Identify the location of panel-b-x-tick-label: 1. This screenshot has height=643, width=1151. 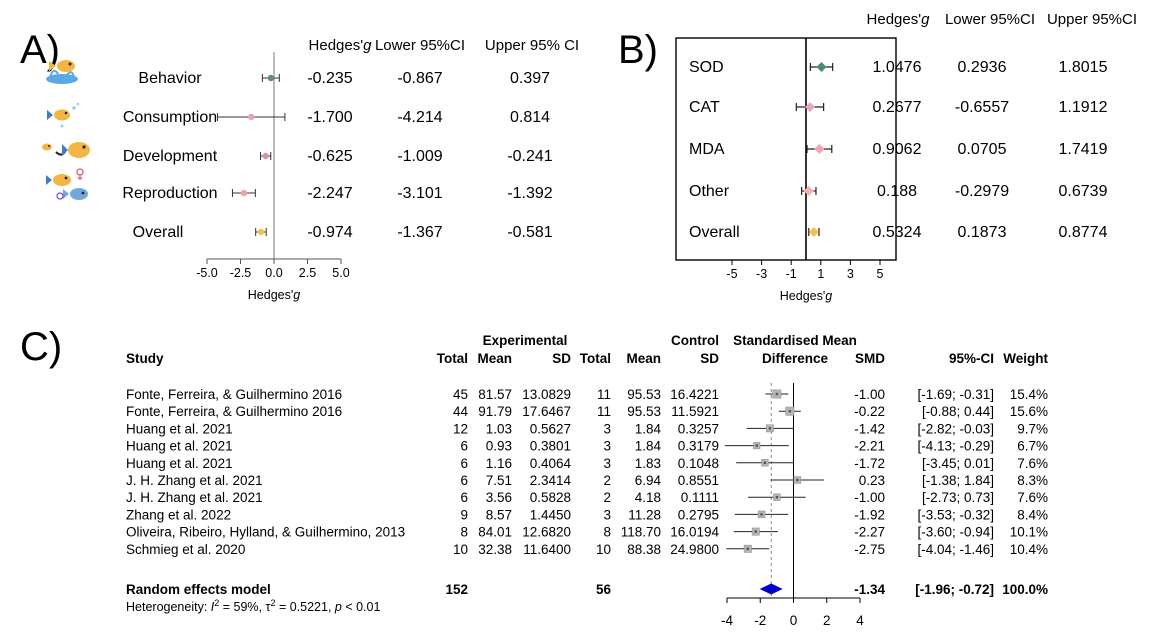
(820, 274).